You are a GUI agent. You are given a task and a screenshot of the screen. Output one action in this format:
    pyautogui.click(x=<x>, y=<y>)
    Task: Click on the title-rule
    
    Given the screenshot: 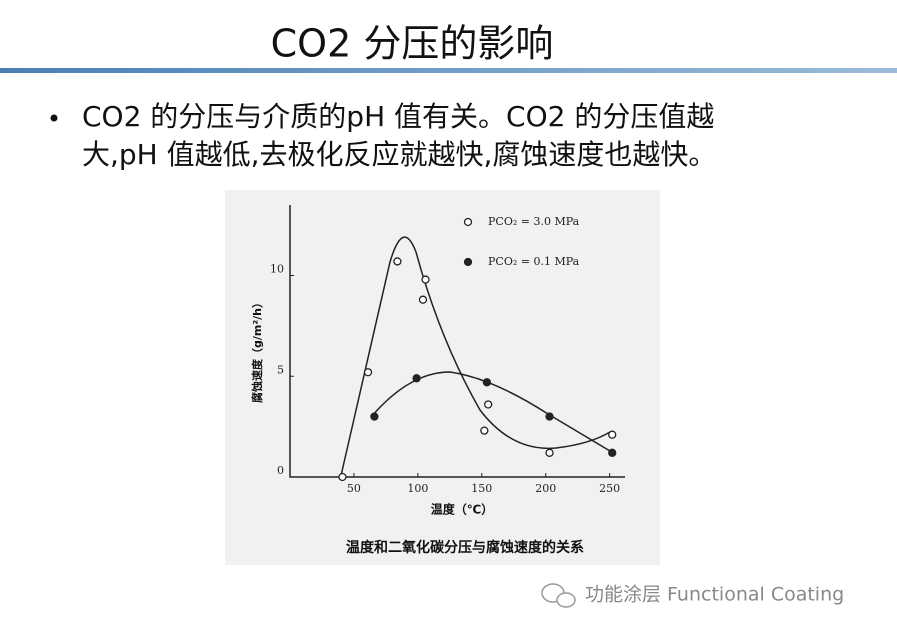 What is the action you would take?
    pyautogui.click(x=448, y=70)
    